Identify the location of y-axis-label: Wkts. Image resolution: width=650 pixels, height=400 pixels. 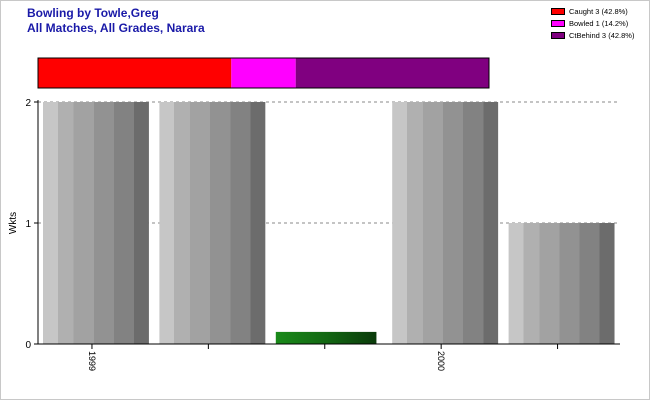
(13, 223).